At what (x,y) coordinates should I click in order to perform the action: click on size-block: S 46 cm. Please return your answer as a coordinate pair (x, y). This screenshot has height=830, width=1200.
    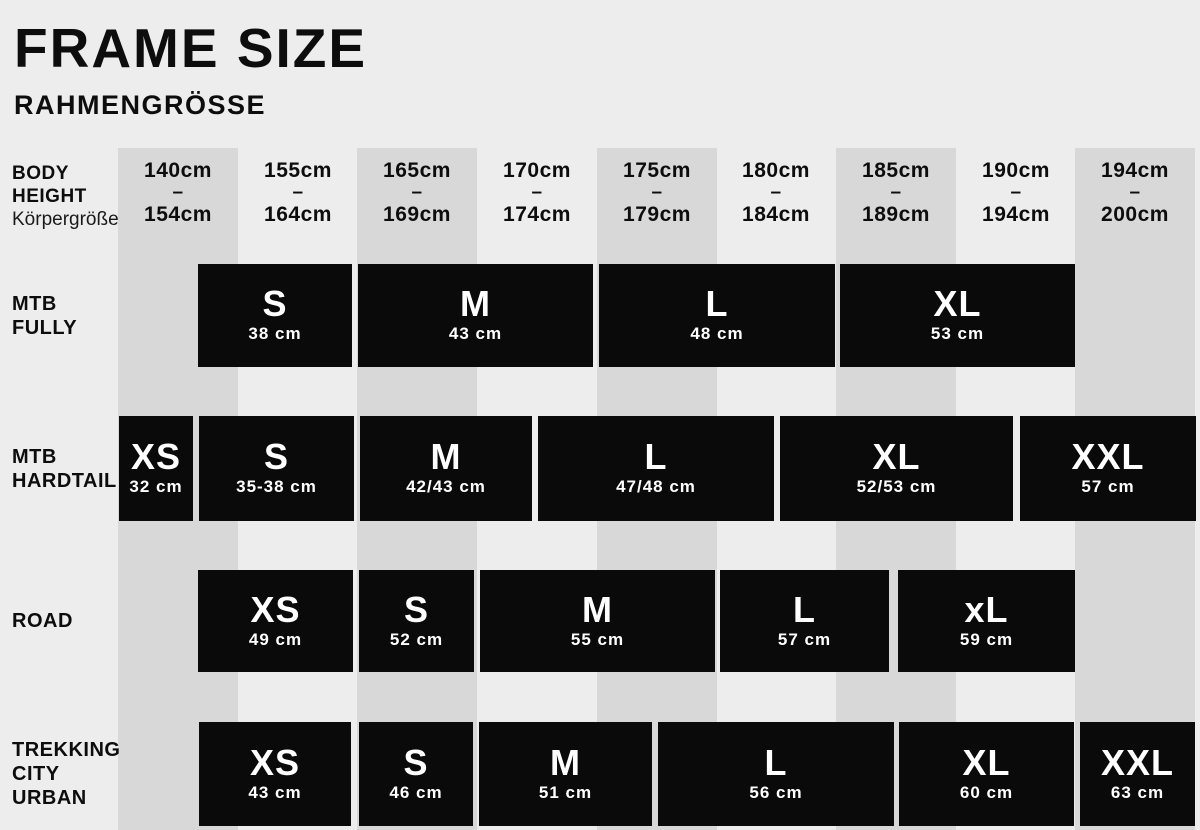
    Looking at the image, I should click on (416, 774).